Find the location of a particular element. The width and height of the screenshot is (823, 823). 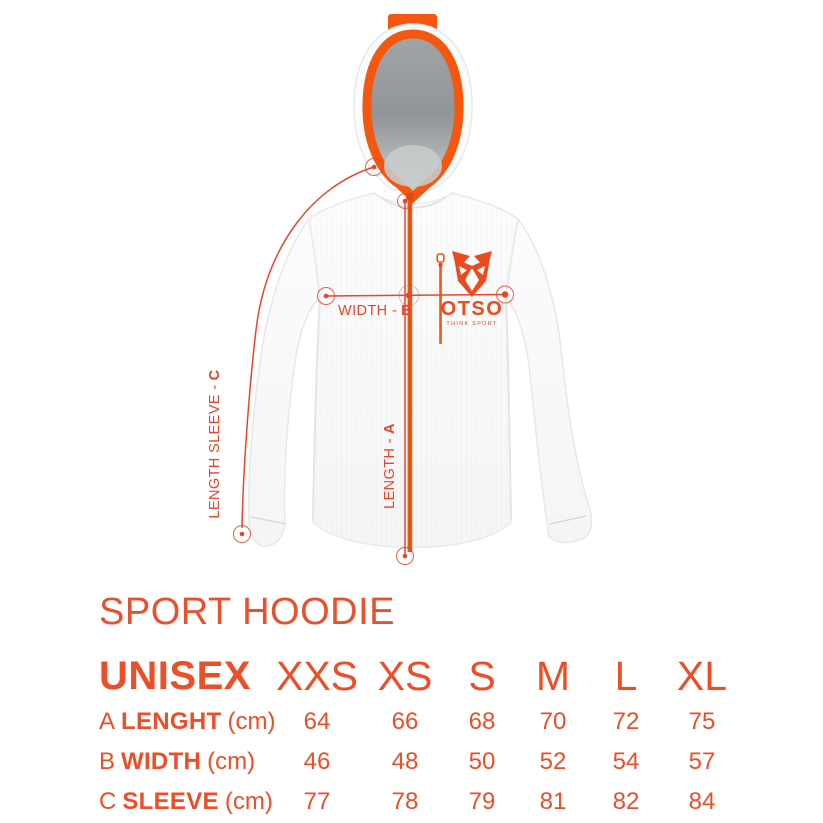

length-xl: 75 is located at coordinates (702, 721).